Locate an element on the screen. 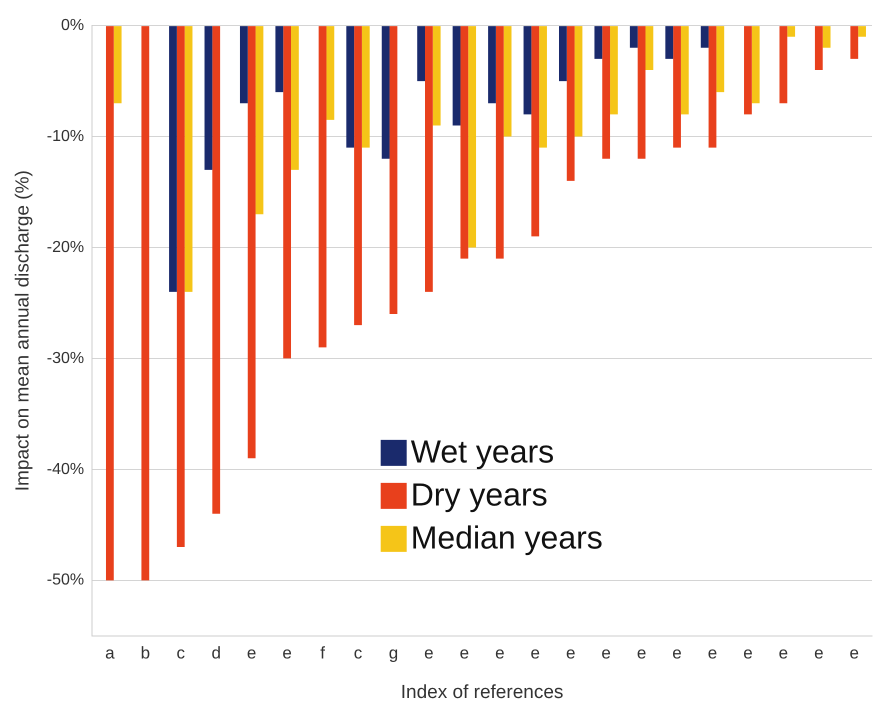 This screenshot has height=716, width=884. y-tick-label: -40% is located at coordinates (65, 469).